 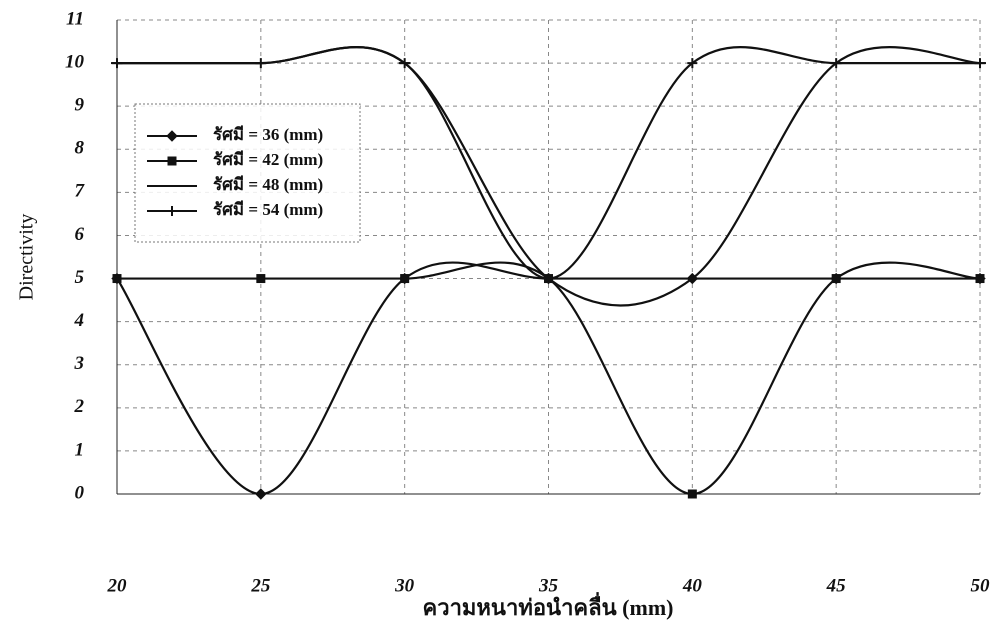 I want to click on y-tick-label: 0, so click(x=80, y=492).